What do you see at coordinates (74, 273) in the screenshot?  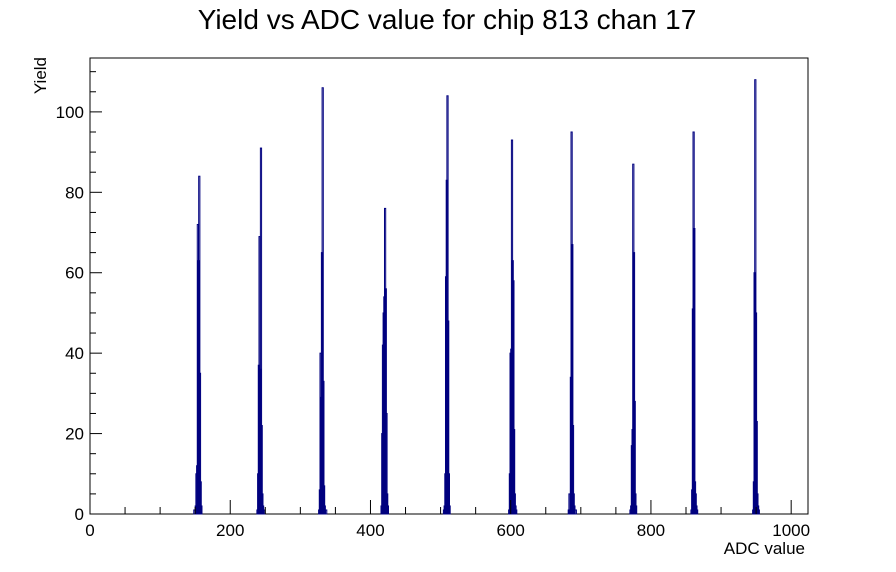 I see `y-tick-label: 60` at bounding box center [74, 273].